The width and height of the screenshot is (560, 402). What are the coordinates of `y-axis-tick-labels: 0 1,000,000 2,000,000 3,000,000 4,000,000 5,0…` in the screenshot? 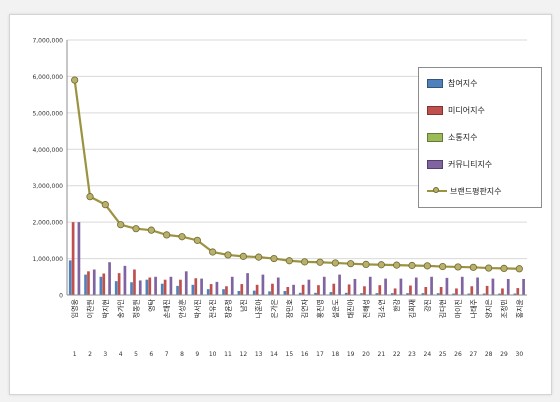 It's located at (47, 169).